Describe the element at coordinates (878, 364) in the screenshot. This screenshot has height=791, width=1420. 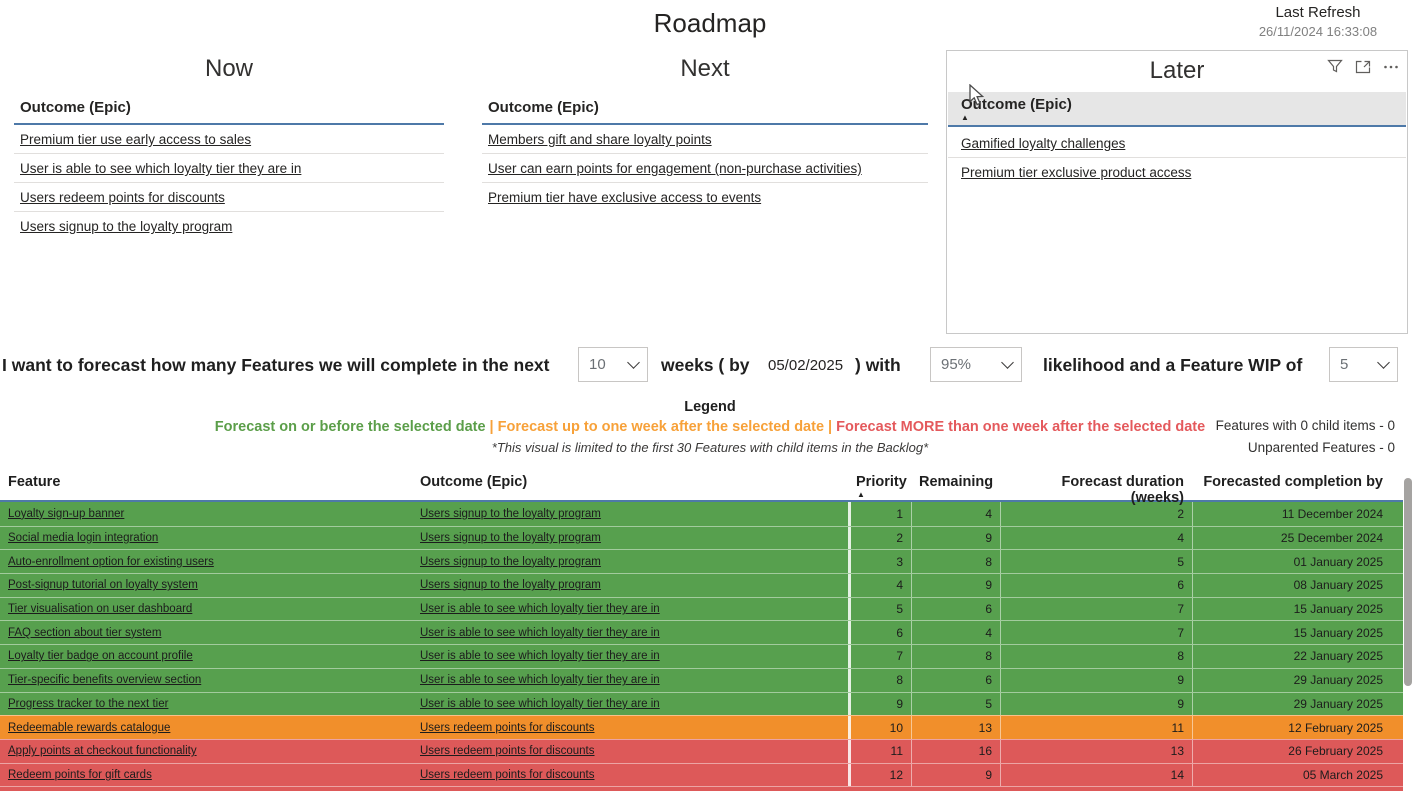
I see `forecast-text-3: ) with` at that location.